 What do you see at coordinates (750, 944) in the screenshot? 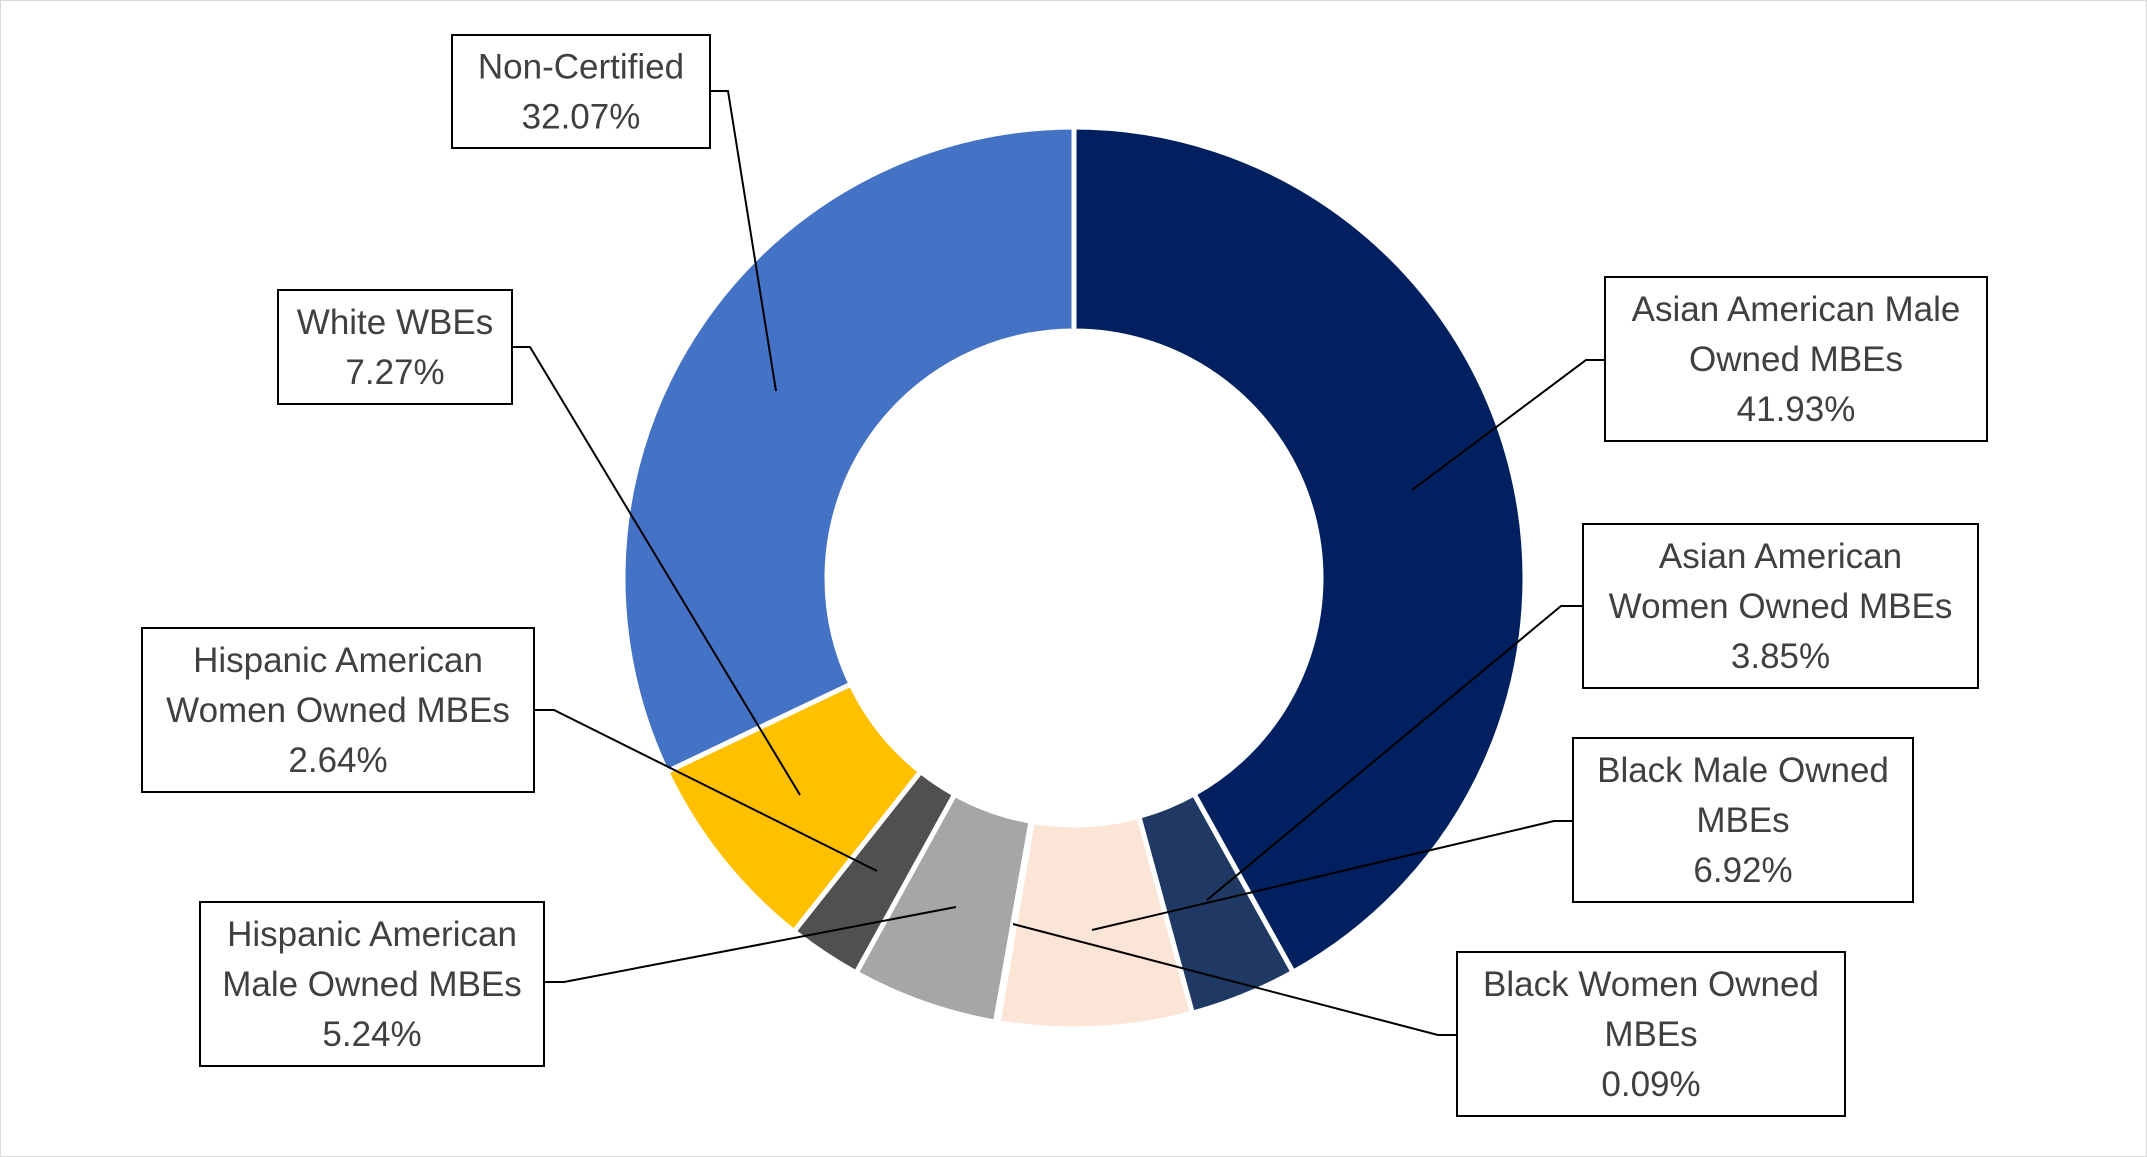
I see `leader-line-hispanic-american-male-owned-mbes` at bounding box center [750, 944].